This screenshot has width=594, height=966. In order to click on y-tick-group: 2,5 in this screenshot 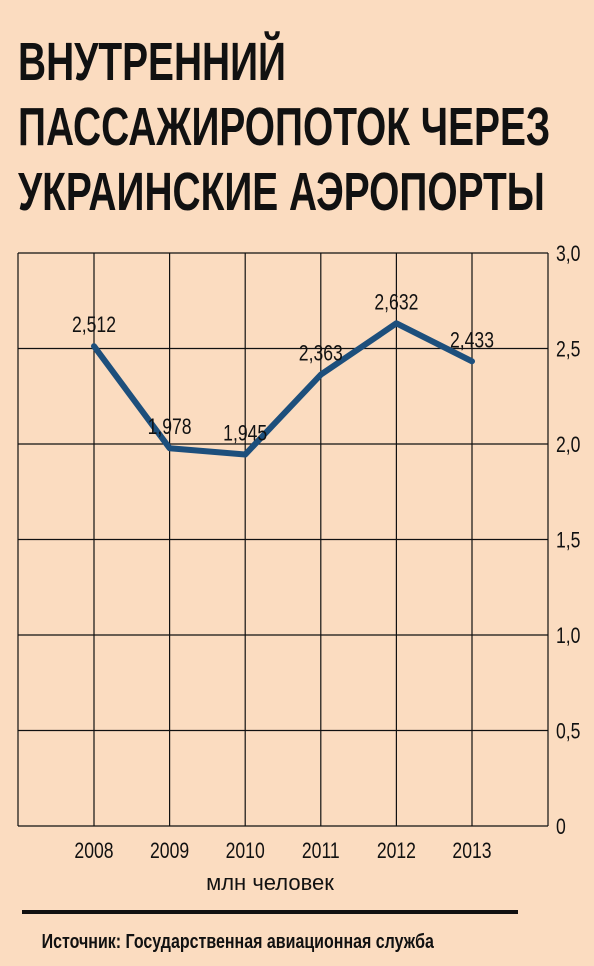, I will do `click(568, 350)`.